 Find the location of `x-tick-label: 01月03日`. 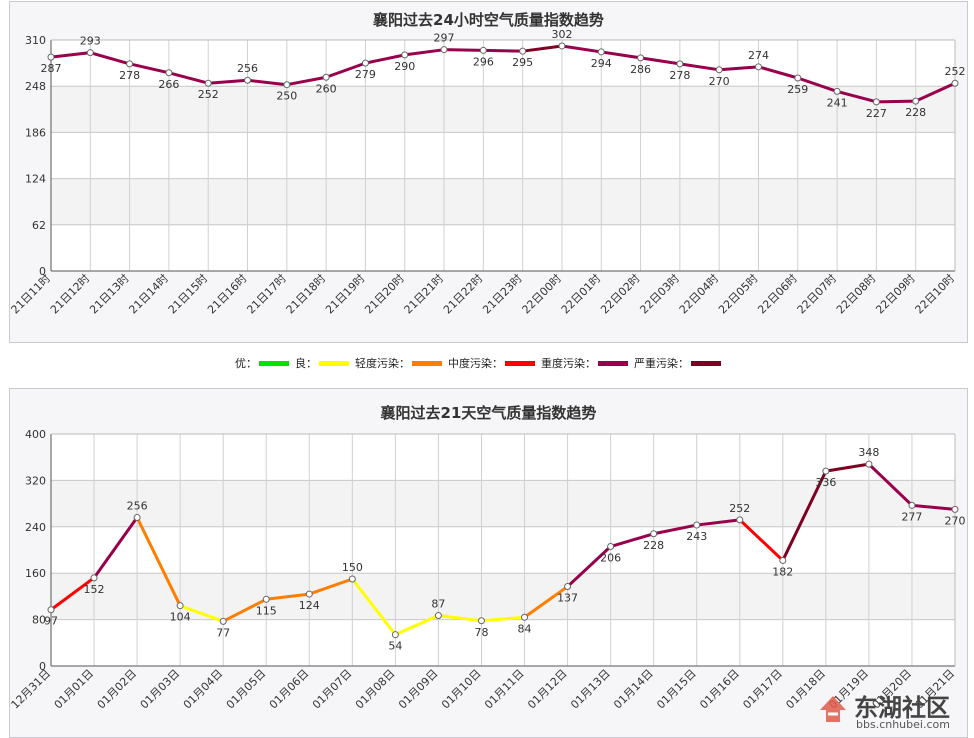

x-tick-label: 01月03日 is located at coordinates (160, 689).